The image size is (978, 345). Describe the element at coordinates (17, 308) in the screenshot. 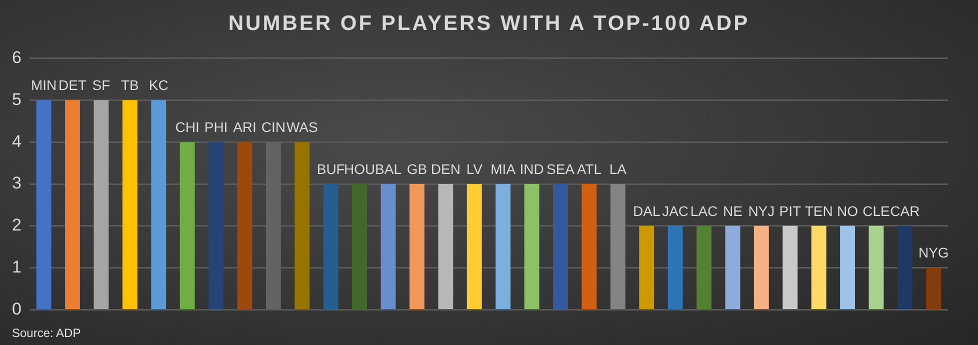

I see `y-tick-label: 0` at that location.